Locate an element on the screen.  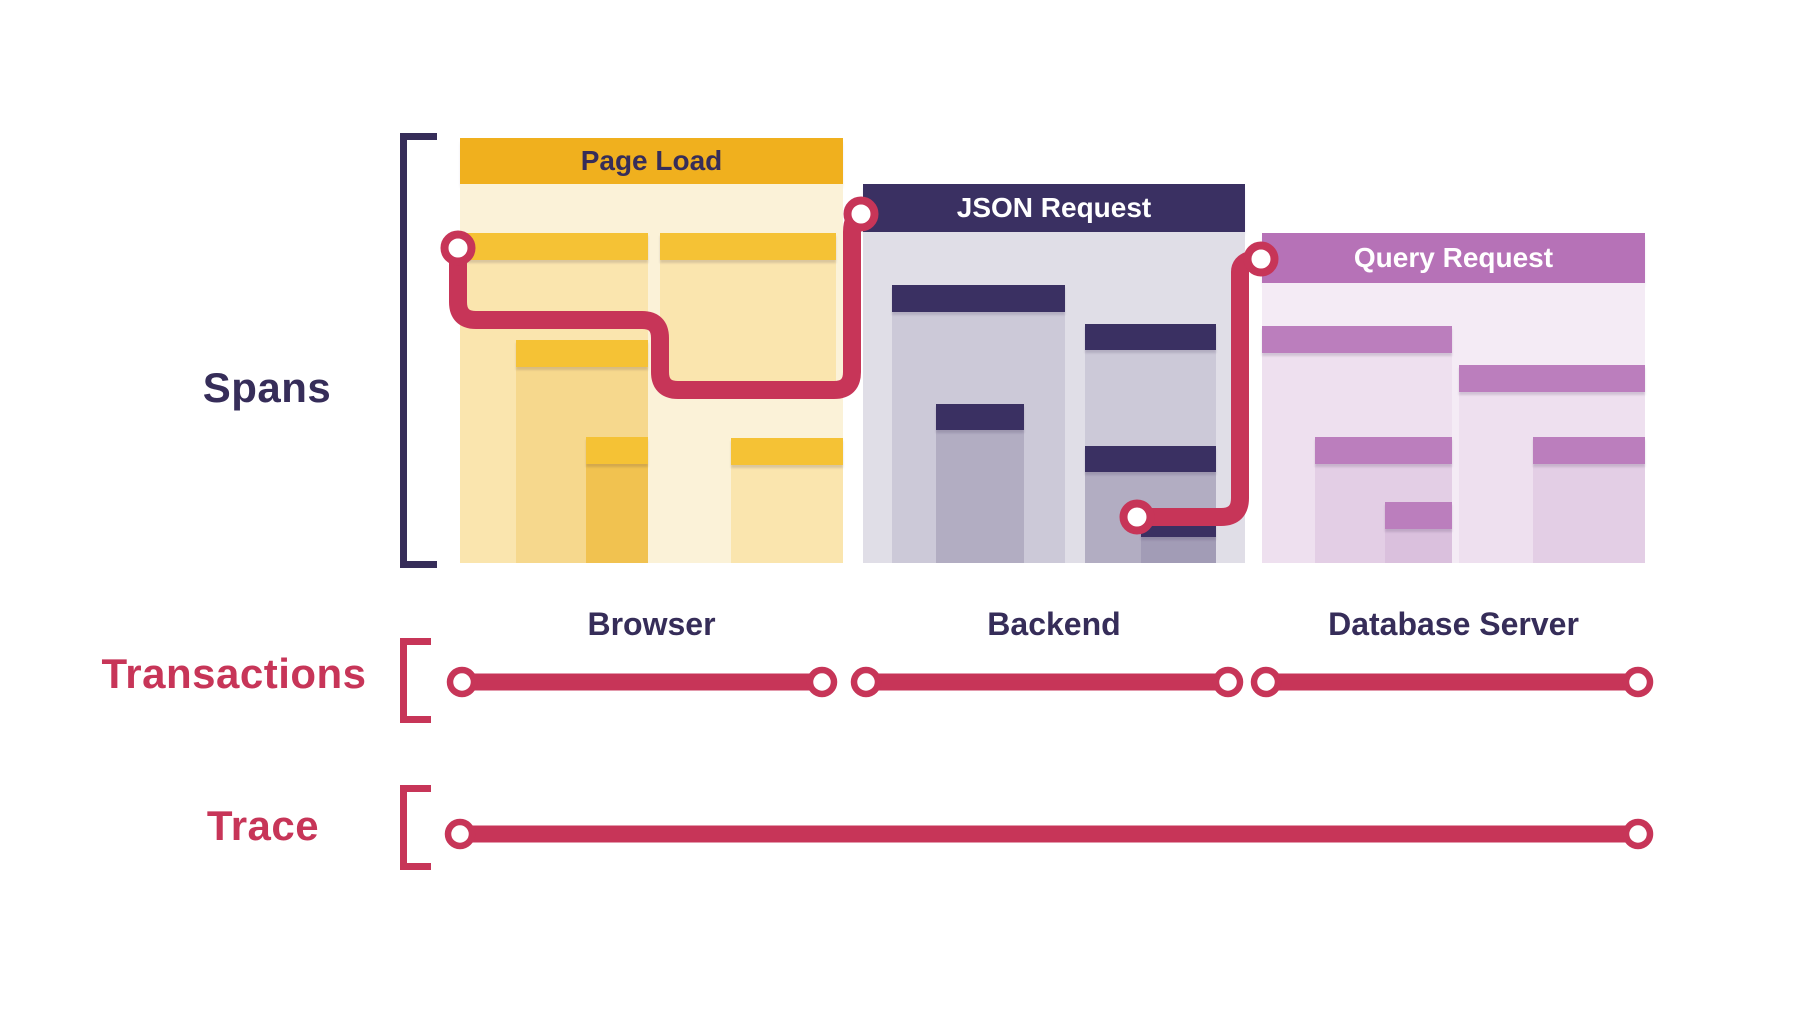
page-load-header-bar: Page Load is located at coordinates (651, 161).